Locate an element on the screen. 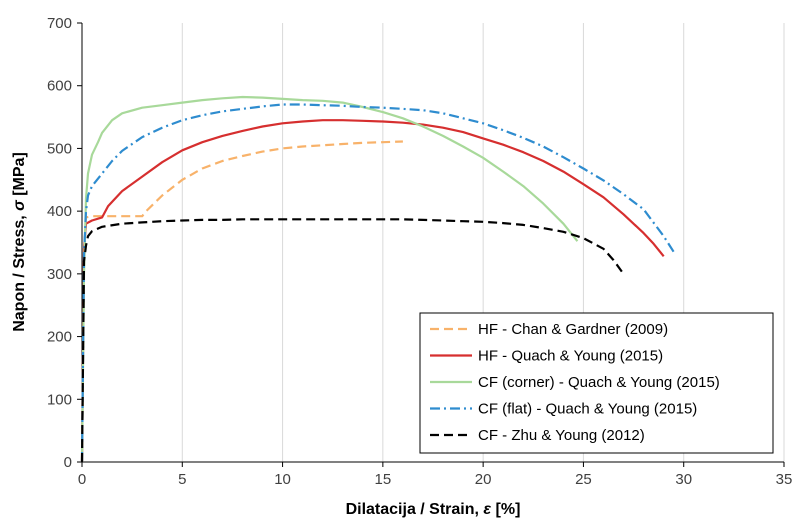  x-tick-label: 10 is located at coordinates (282, 479).